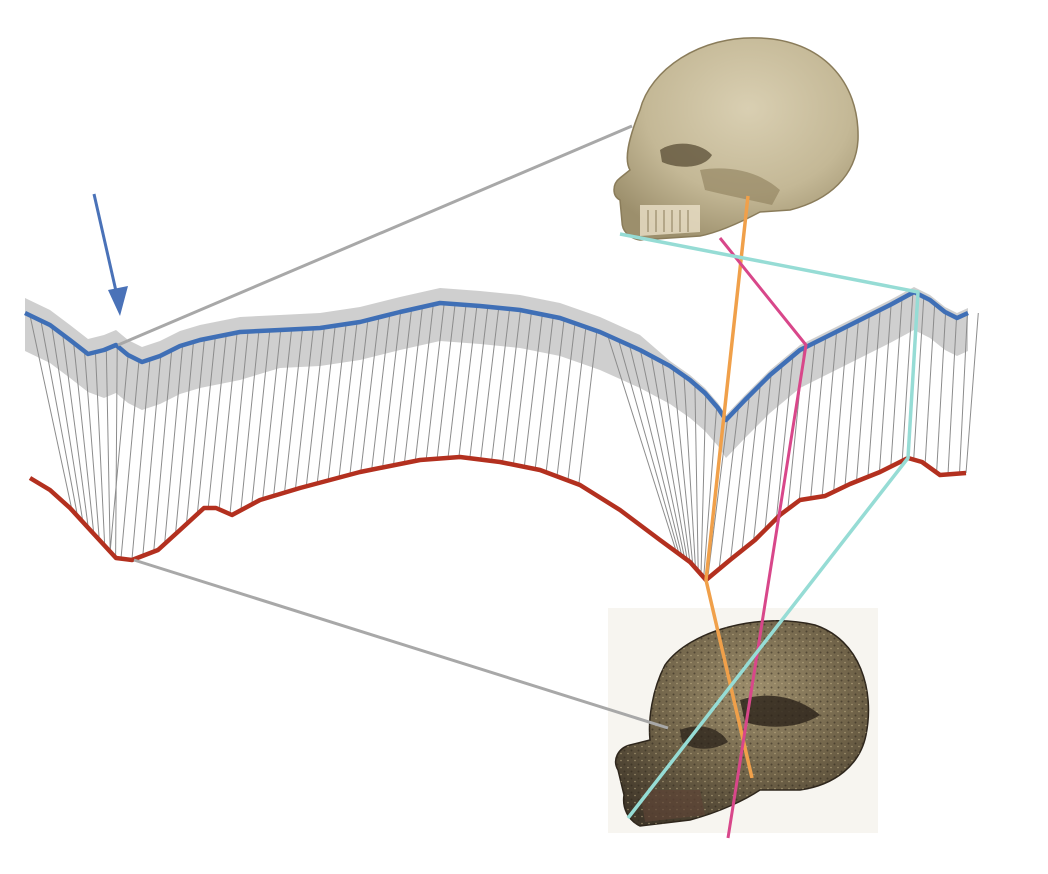  I want to click on arrow-down-icon, so click(110, 254).